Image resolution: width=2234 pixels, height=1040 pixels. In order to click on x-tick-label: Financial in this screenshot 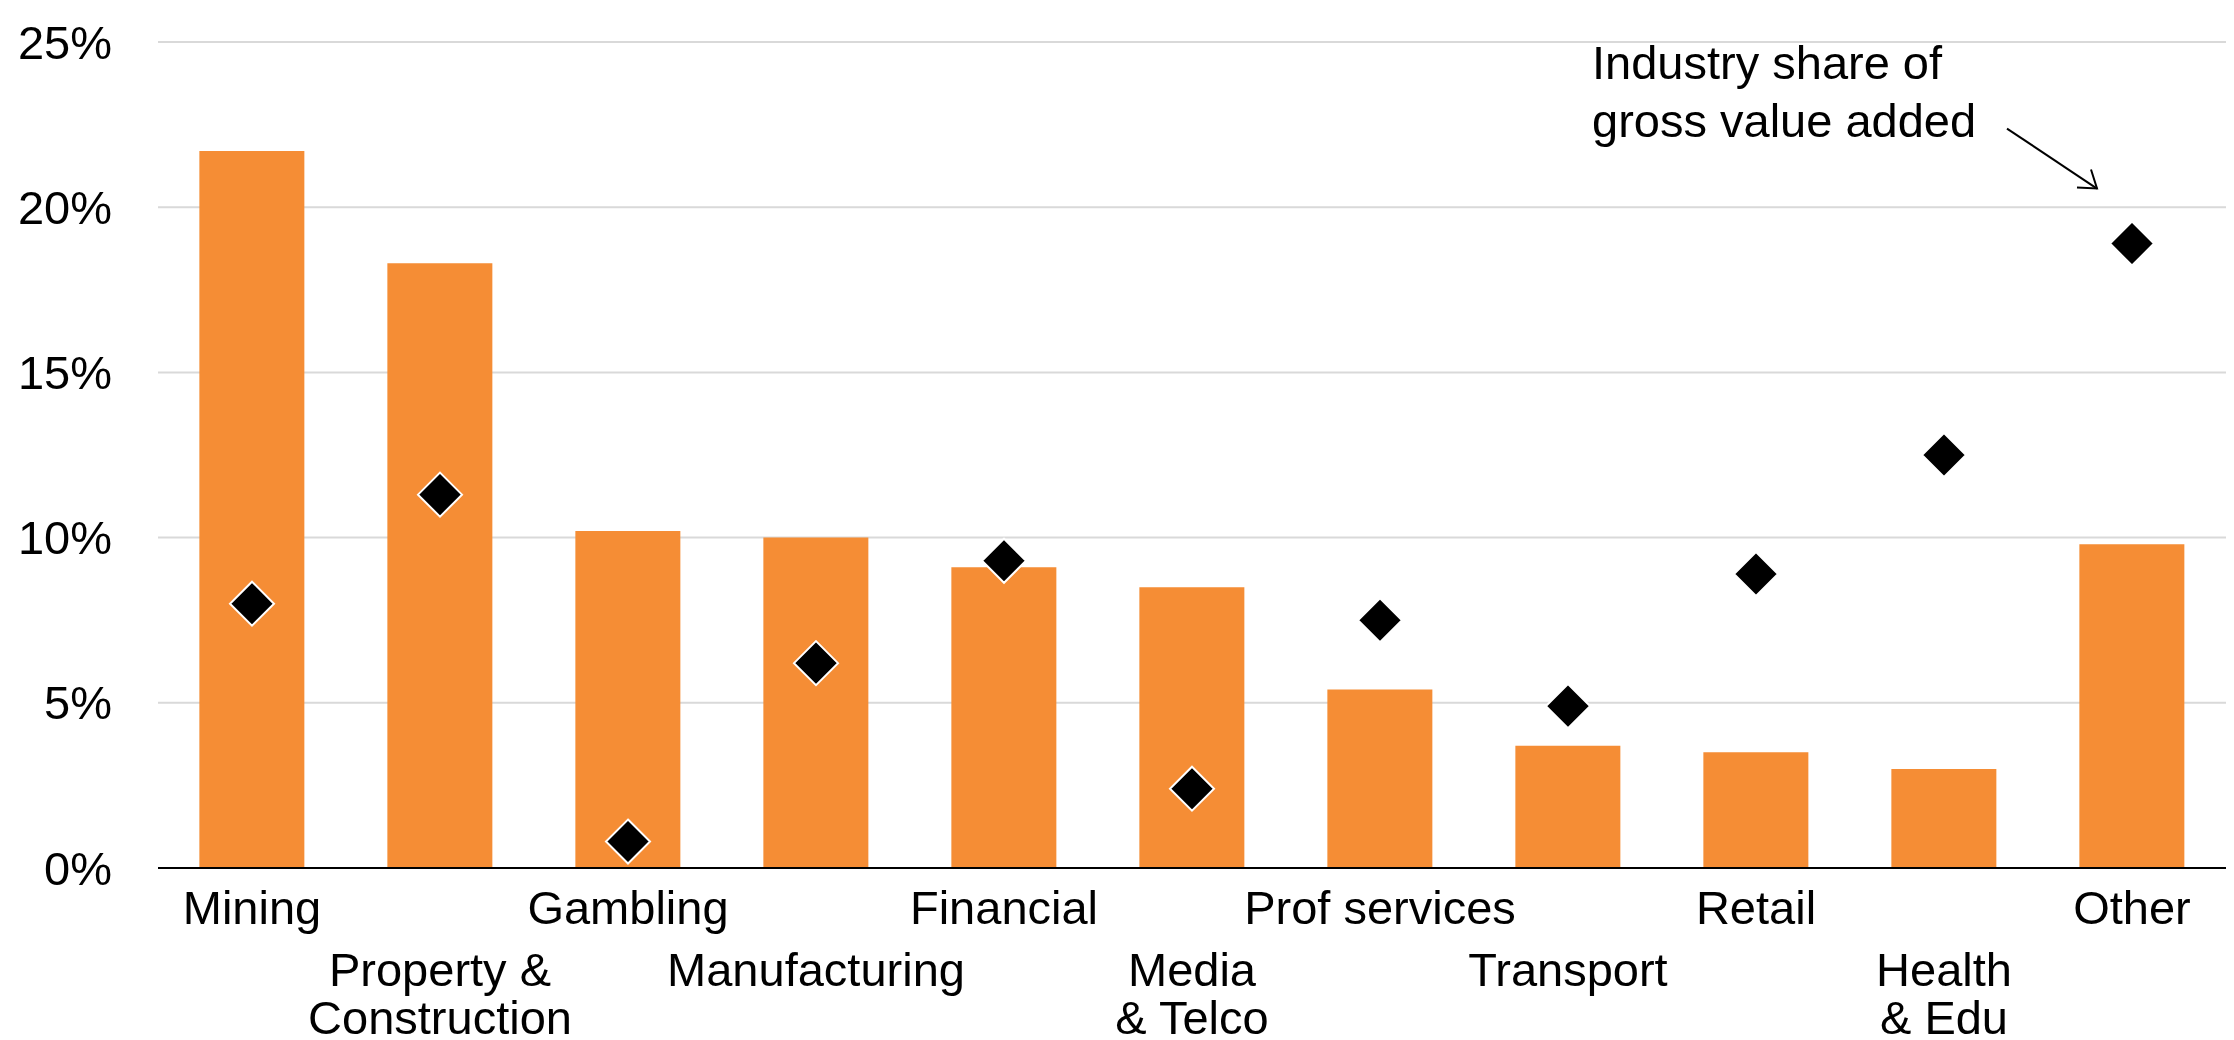, I will do `click(1004, 907)`.